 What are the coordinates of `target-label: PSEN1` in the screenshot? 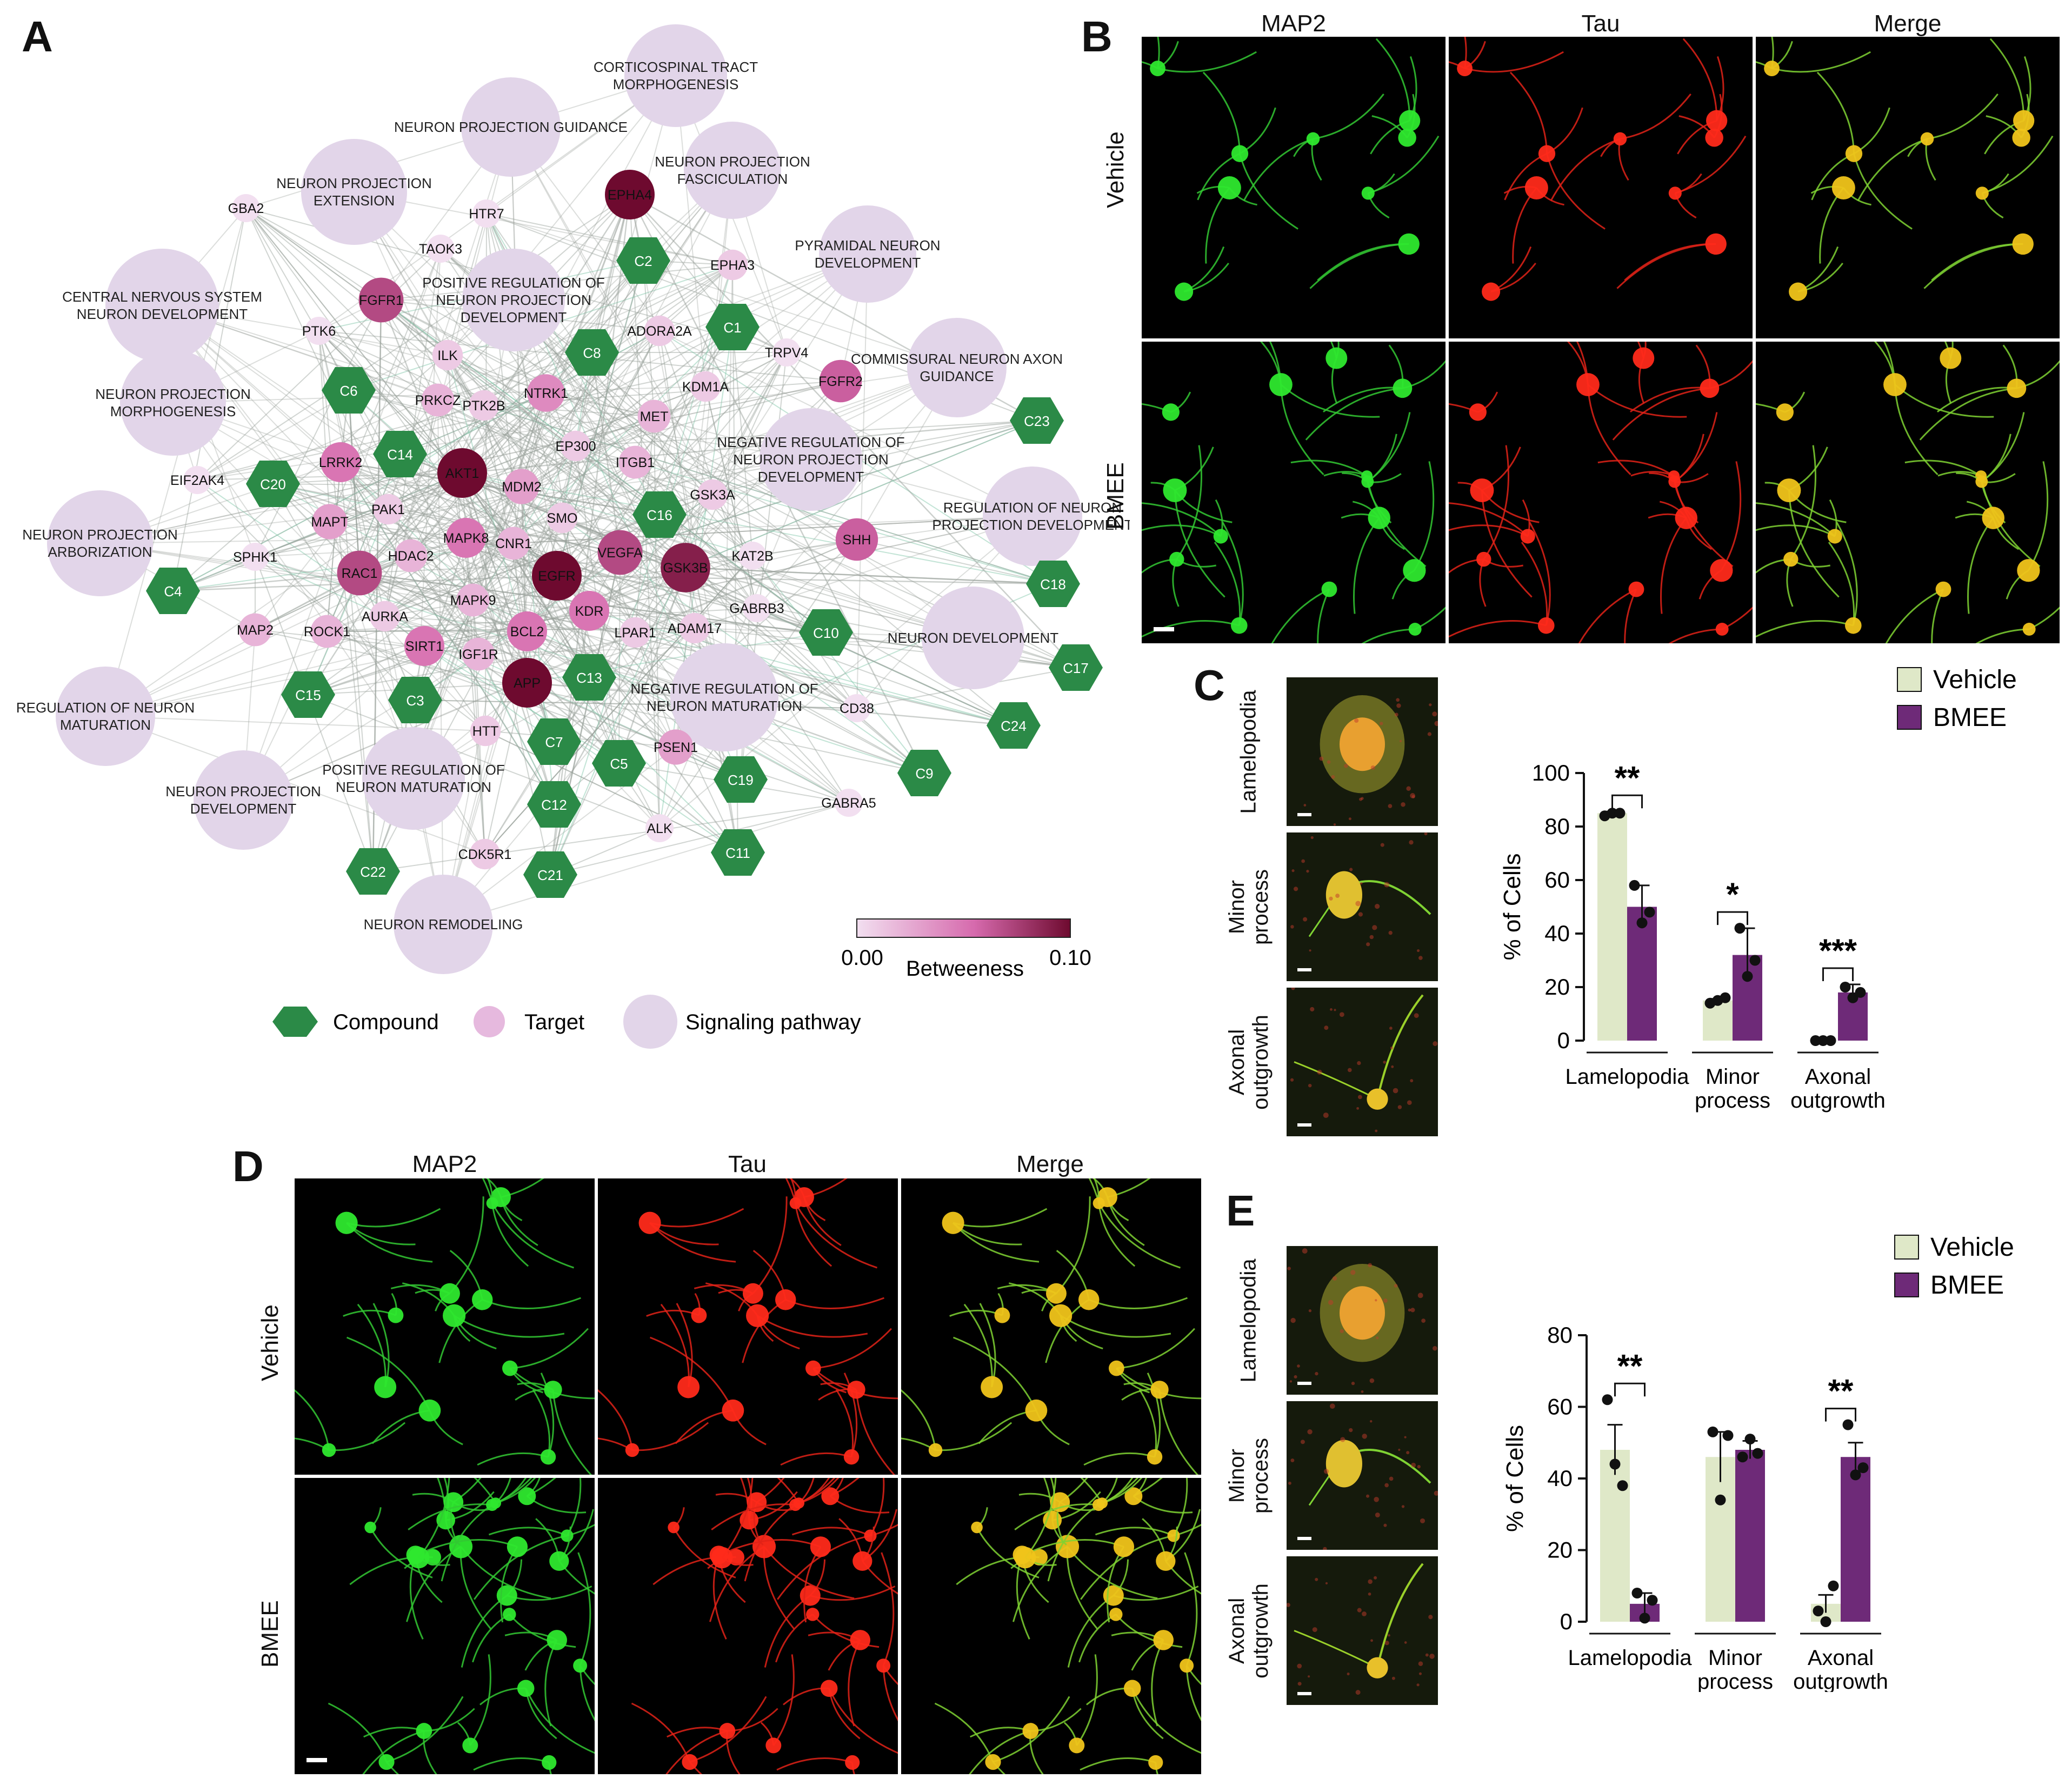 It's located at (676, 747).